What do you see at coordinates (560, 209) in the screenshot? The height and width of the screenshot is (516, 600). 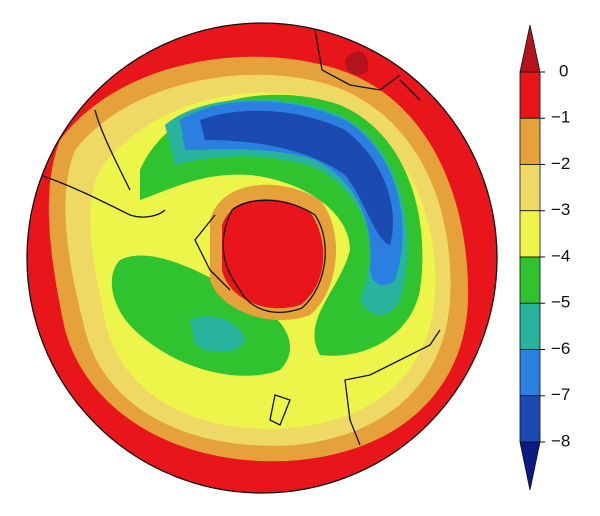 I see `colorbar-tick-label: −3` at bounding box center [560, 209].